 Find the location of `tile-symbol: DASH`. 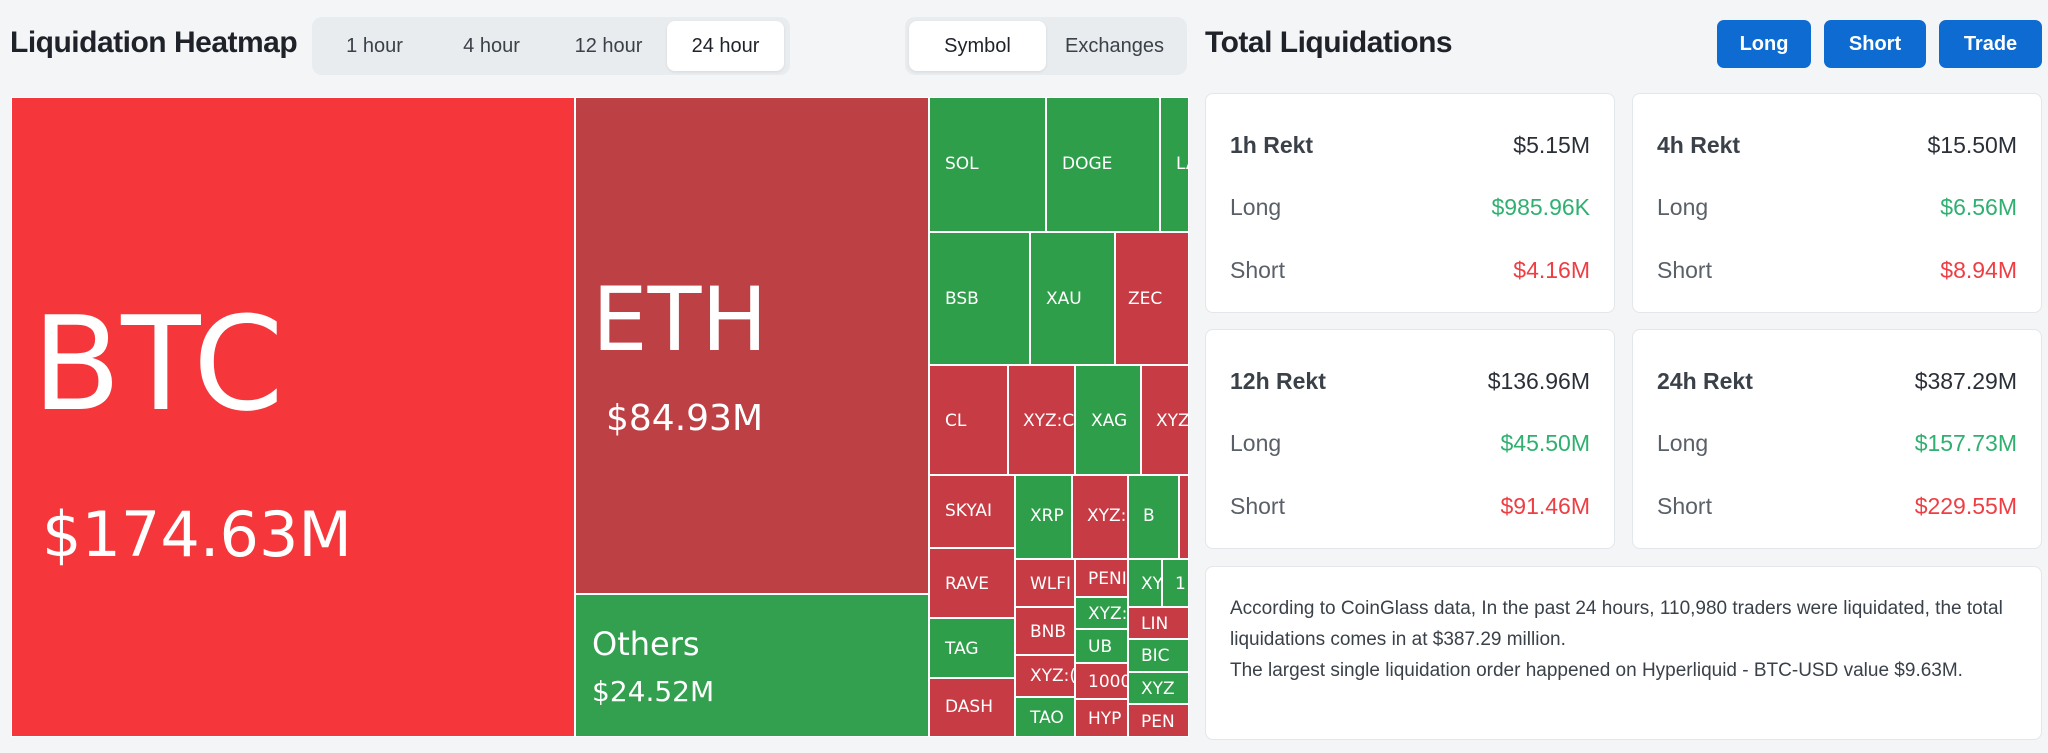

tile-symbol: DASH is located at coordinates (969, 707).